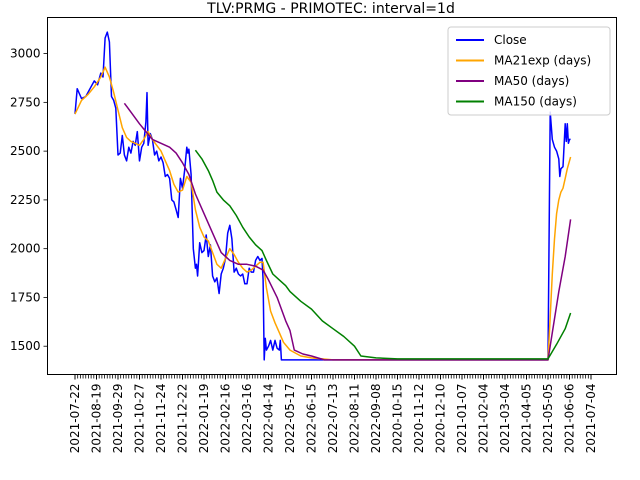  What do you see at coordinates (591, 419) in the screenshot?
I see `x-tick-label-24: 2021-07-04` at bounding box center [591, 419].